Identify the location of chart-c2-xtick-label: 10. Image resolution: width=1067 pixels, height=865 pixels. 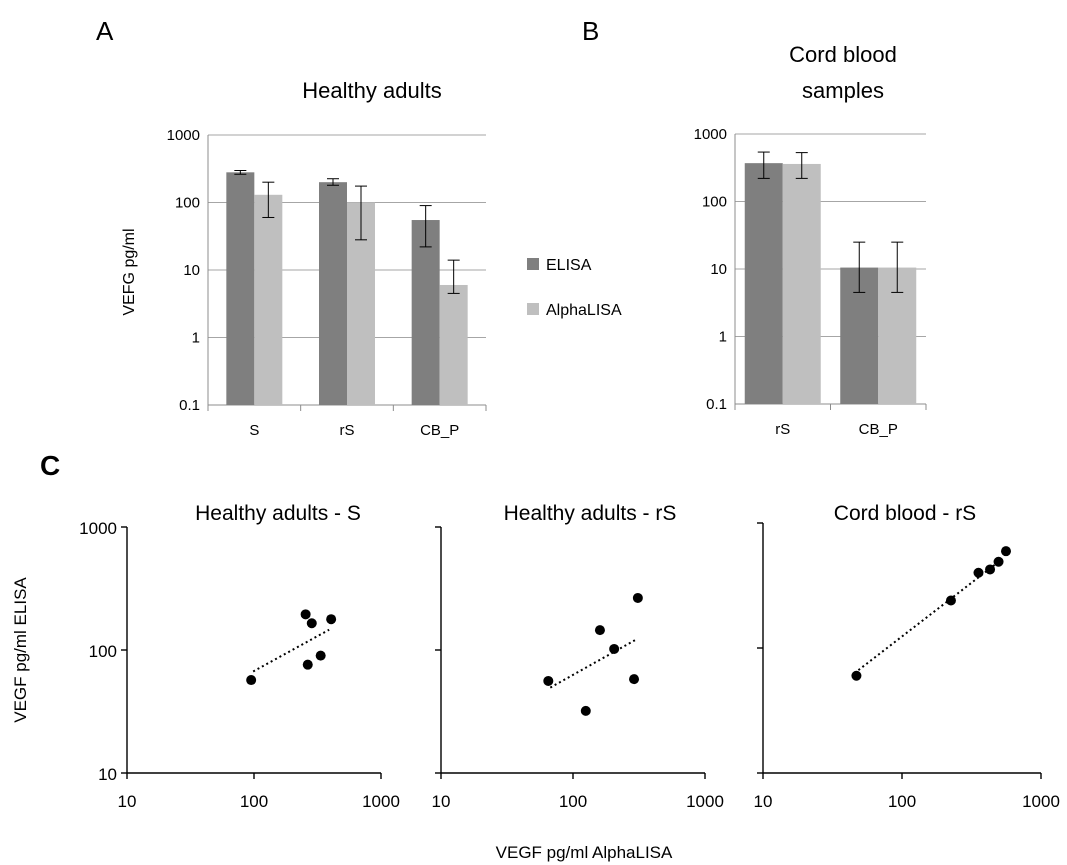
(441, 801).